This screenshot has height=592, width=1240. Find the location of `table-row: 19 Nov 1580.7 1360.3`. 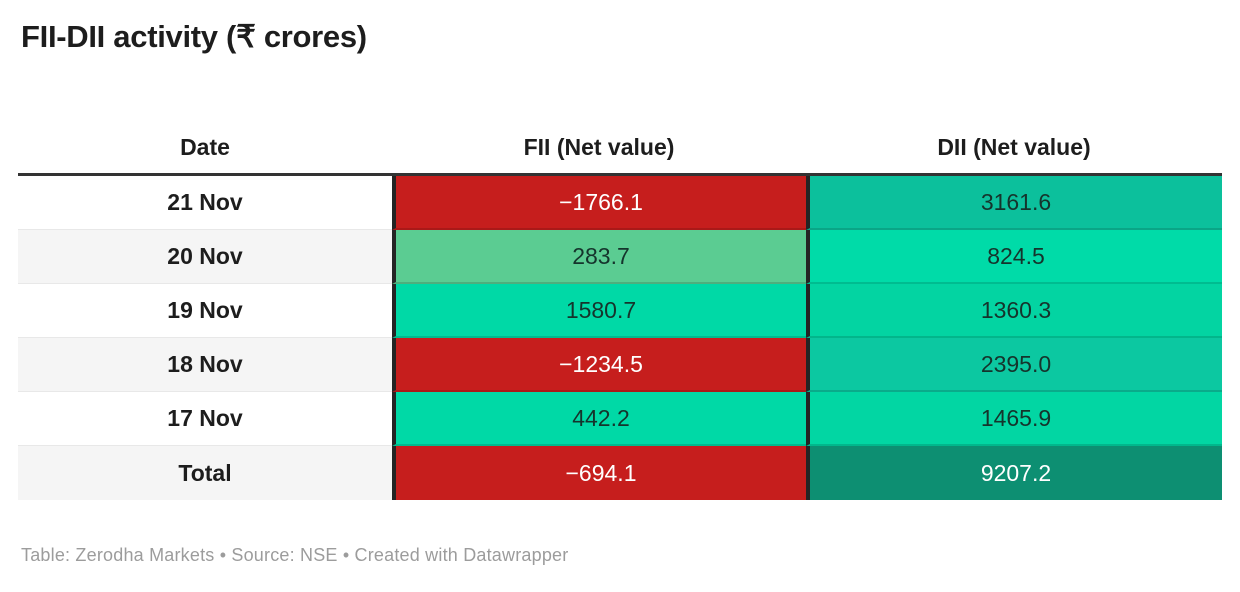

table-row: 19 Nov 1580.7 1360.3 is located at coordinates (620, 311).